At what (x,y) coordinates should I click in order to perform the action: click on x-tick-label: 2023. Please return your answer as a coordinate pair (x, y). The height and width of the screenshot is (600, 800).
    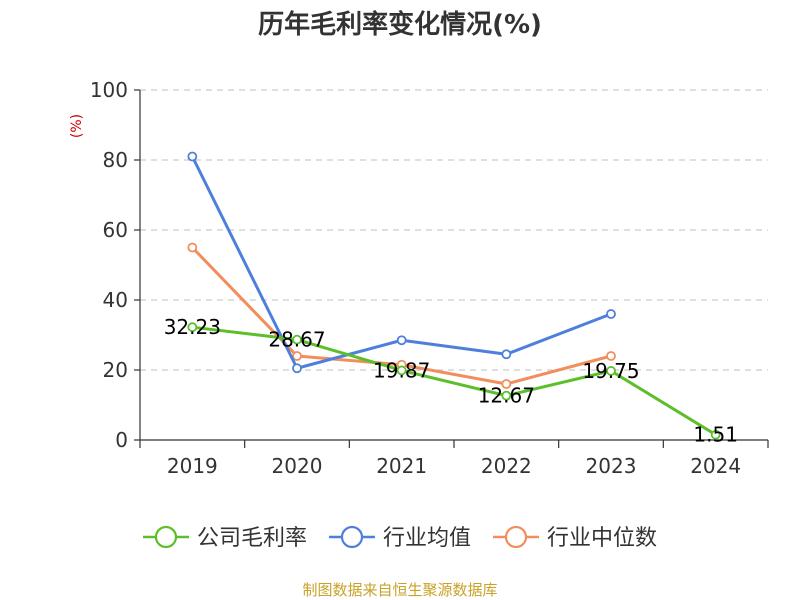
    Looking at the image, I should click on (611, 466).